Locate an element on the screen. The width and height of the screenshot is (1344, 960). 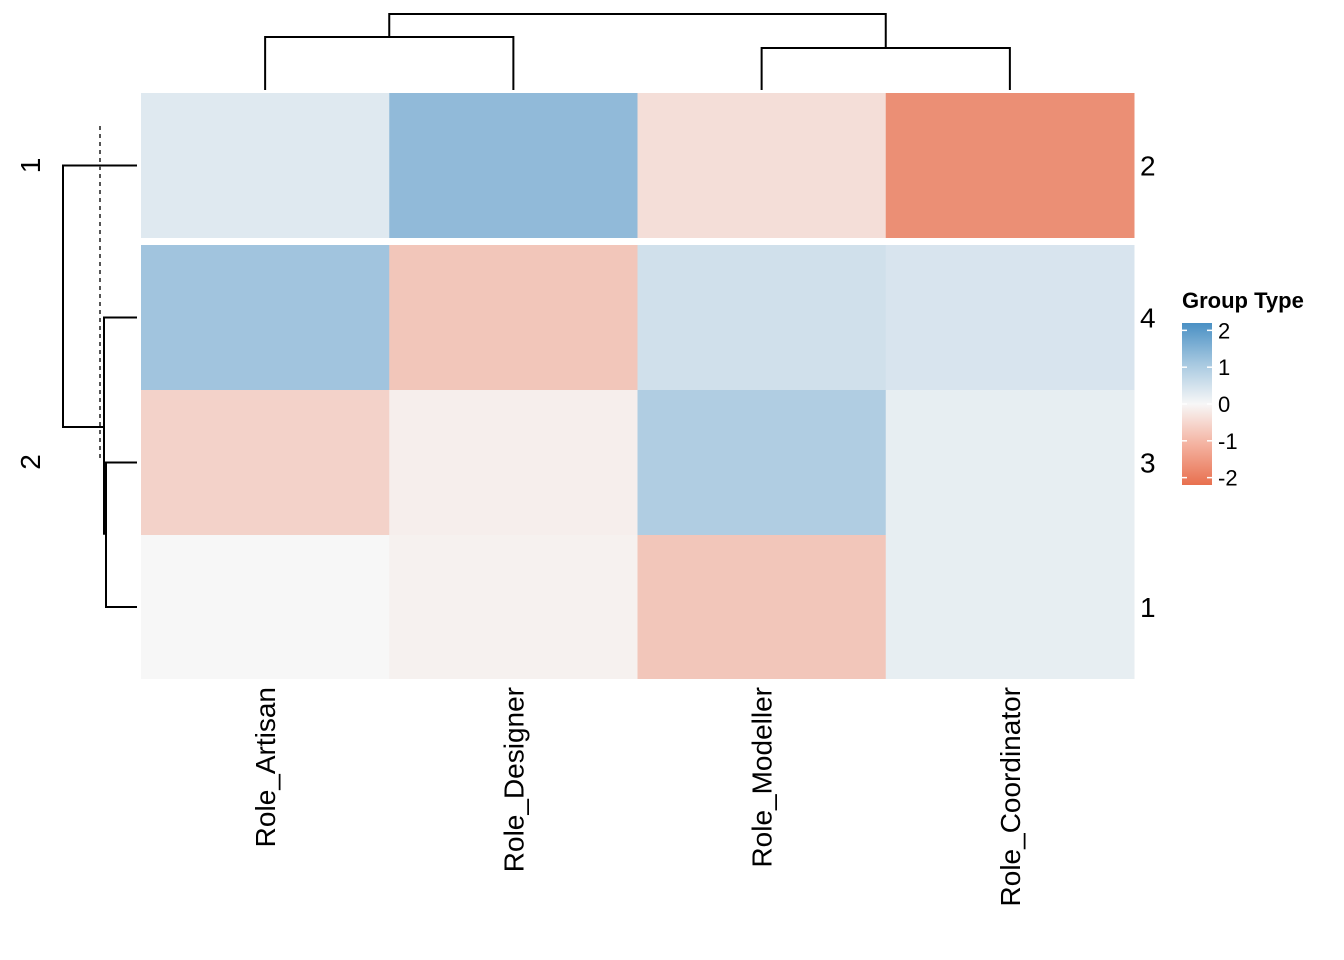
legend-tick-label: -1 is located at coordinates (1228, 441).